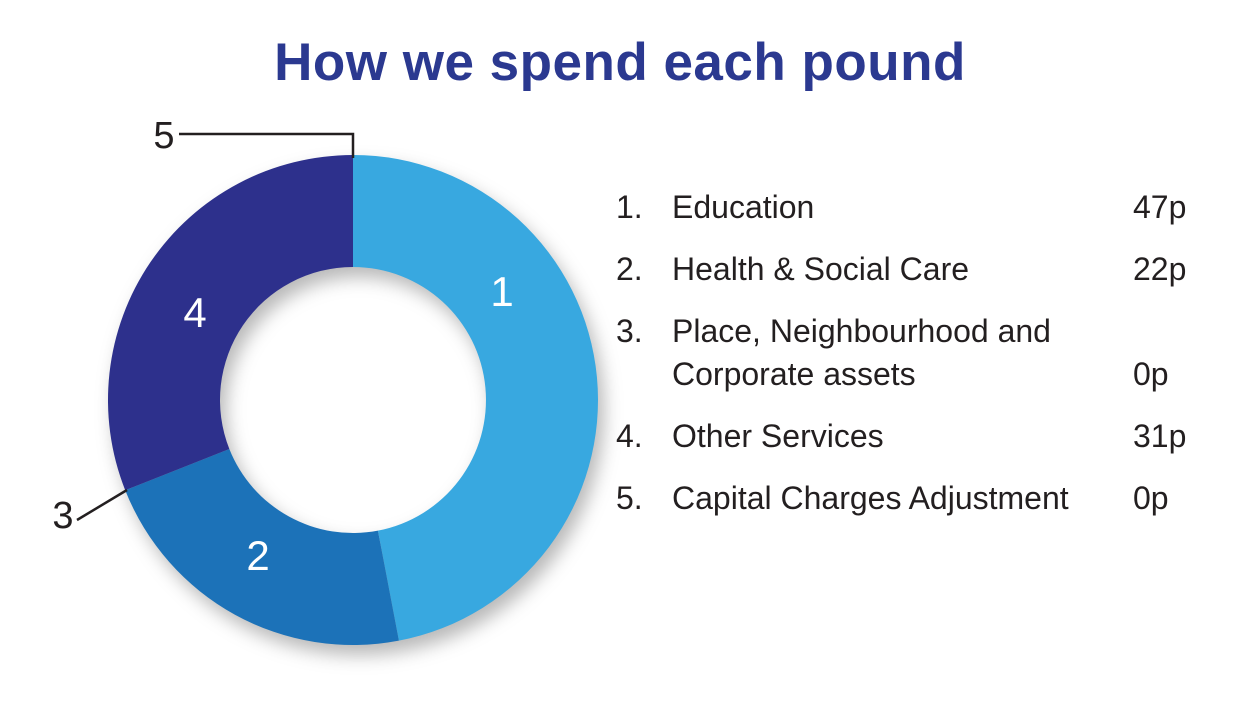 The width and height of the screenshot is (1240, 720). Describe the element at coordinates (195, 312) in the screenshot. I see `slice-label-4: 4` at that location.